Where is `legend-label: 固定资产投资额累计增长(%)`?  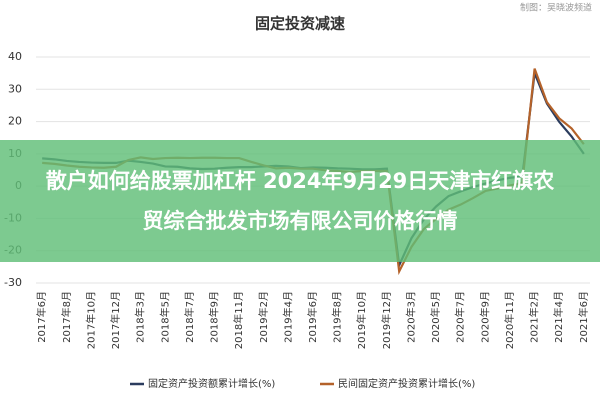 legend-label: 固定资产投资额累计增长(%) is located at coordinates (211, 383).